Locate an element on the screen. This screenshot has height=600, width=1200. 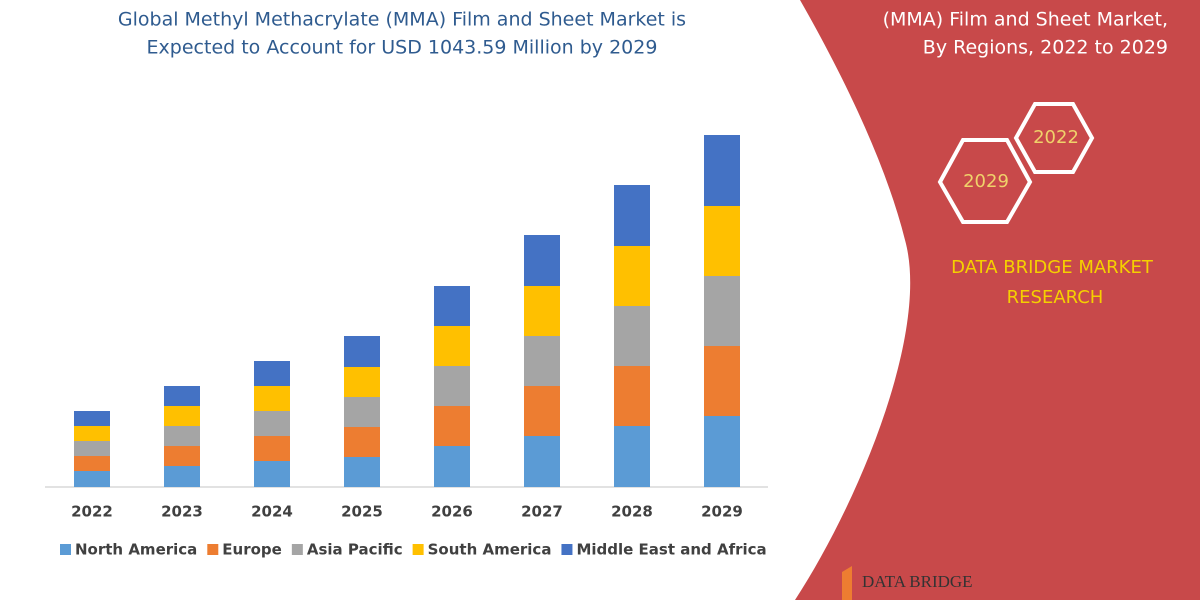
legend-label: Asia Pacific is located at coordinates (355, 550).